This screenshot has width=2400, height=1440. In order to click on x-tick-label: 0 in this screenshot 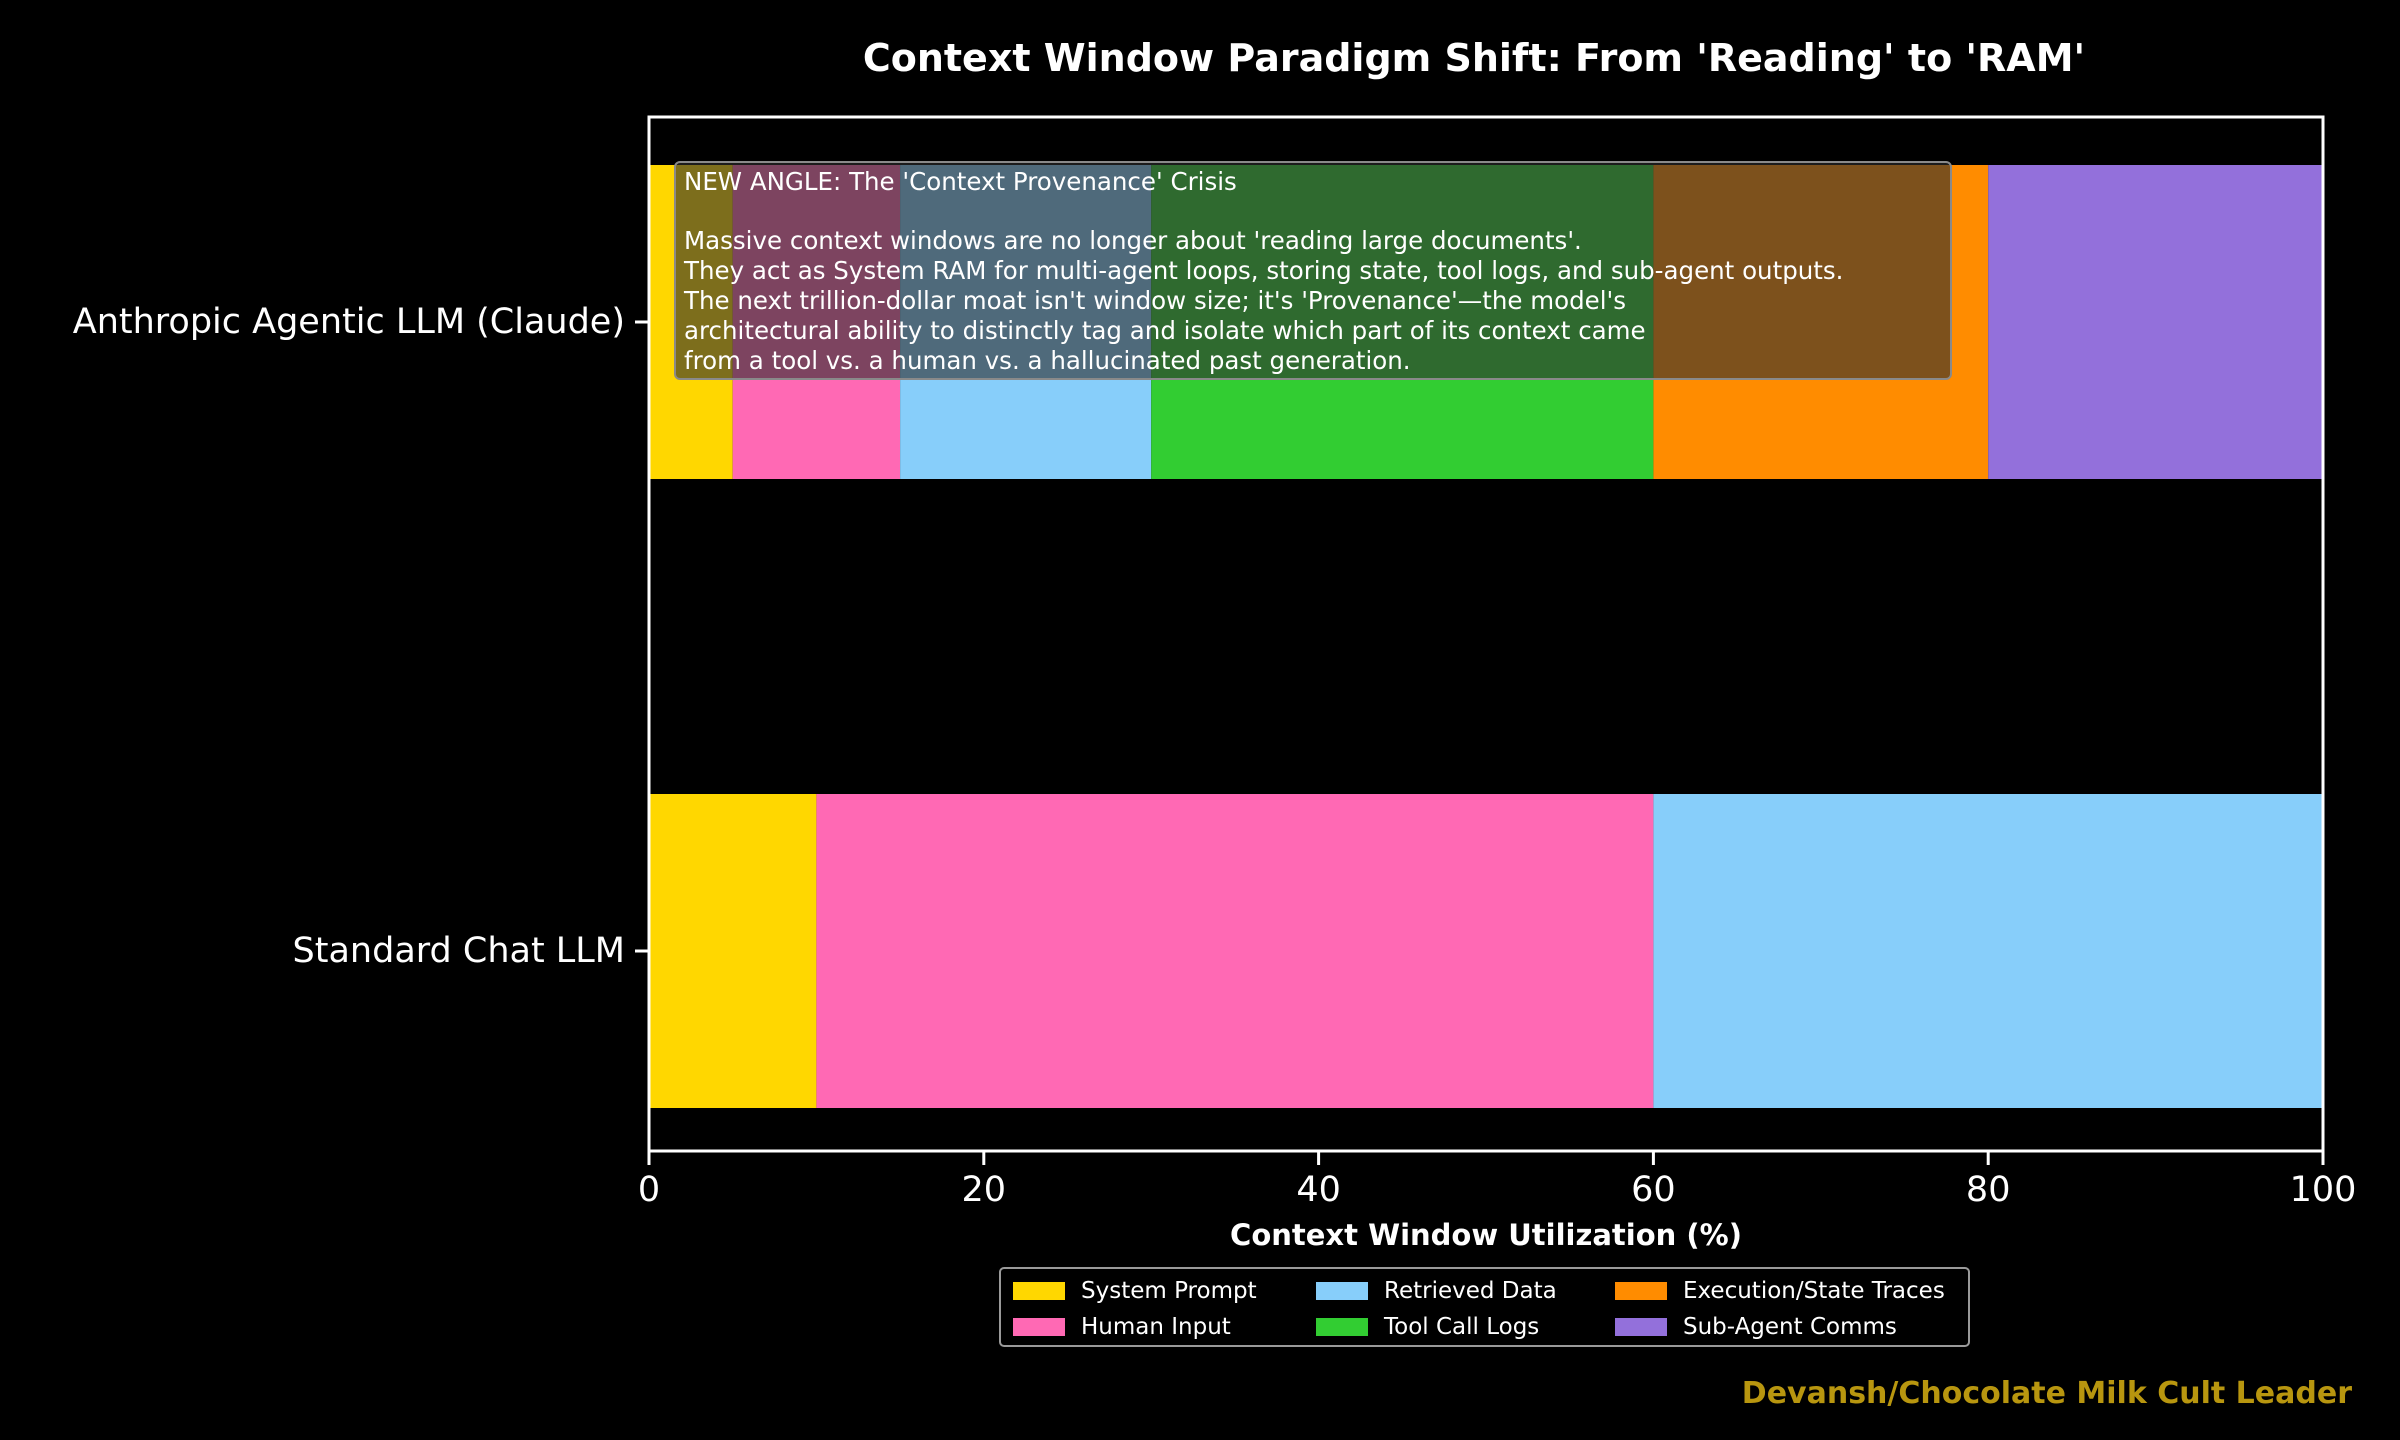, I will do `click(649, 1190)`.